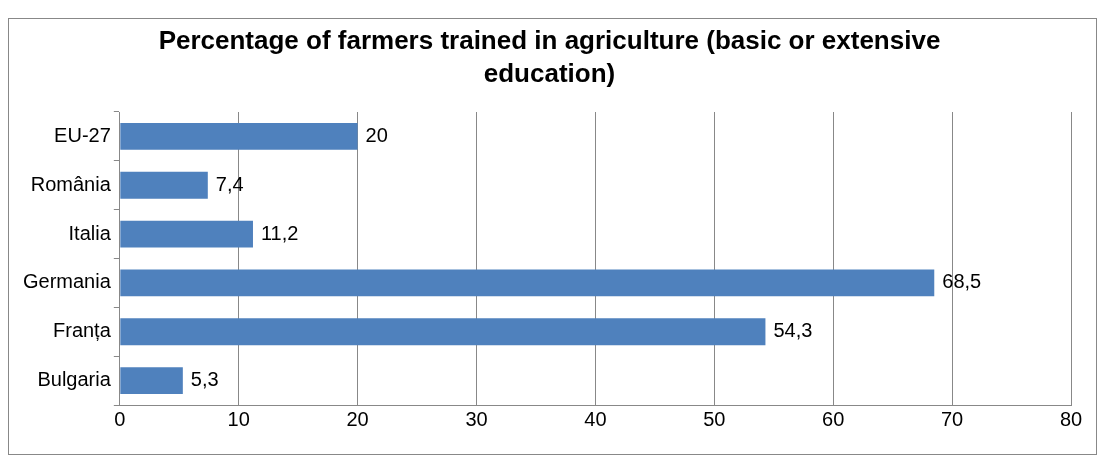  Describe the element at coordinates (82, 330) in the screenshot. I see `y-tick-label: Franța` at that location.